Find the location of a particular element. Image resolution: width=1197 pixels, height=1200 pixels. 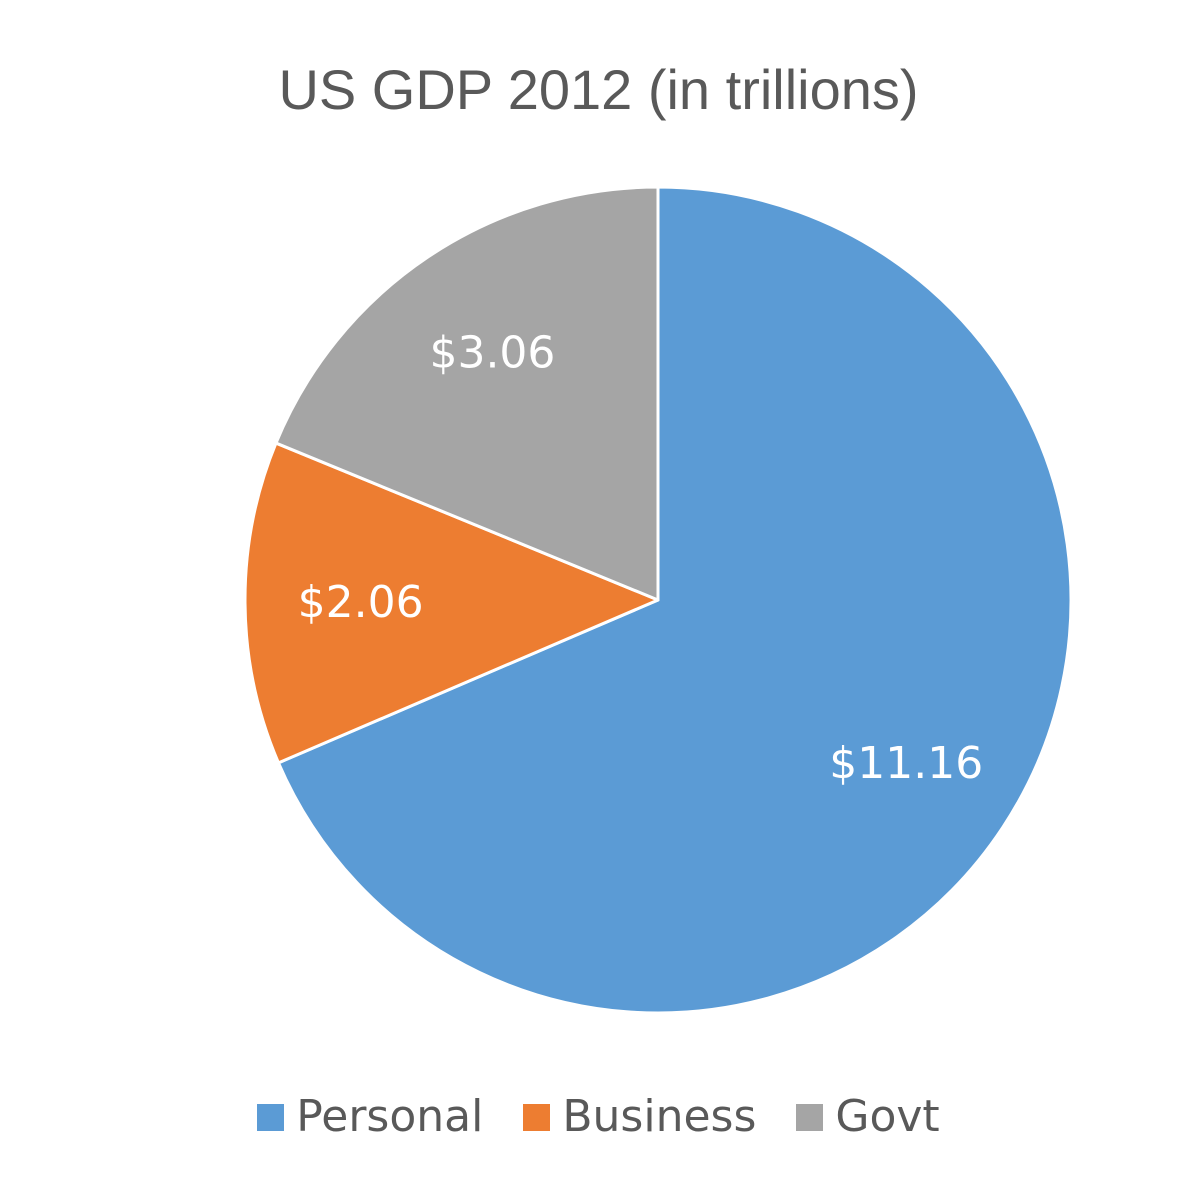

legend-label: Personal is located at coordinates (390, 1116).